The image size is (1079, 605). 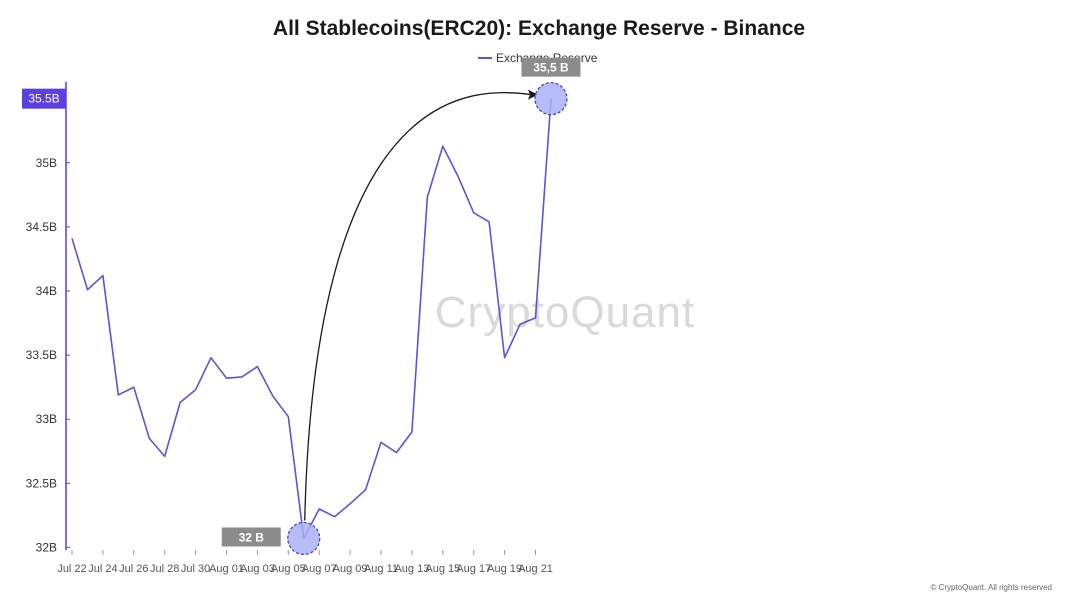 I want to click on watermark: CryptoQuant, so click(x=565, y=312).